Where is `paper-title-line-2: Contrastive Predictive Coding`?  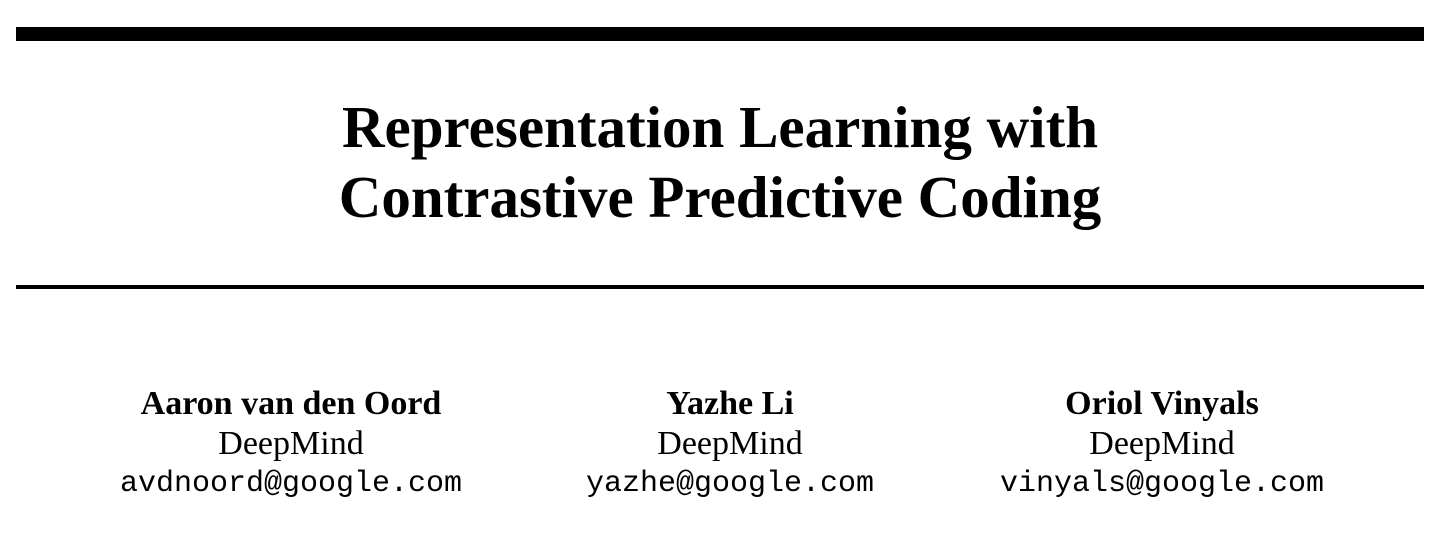 paper-title-line-2: Contrastive Predictive Coding is located at coordinates (720, 197).